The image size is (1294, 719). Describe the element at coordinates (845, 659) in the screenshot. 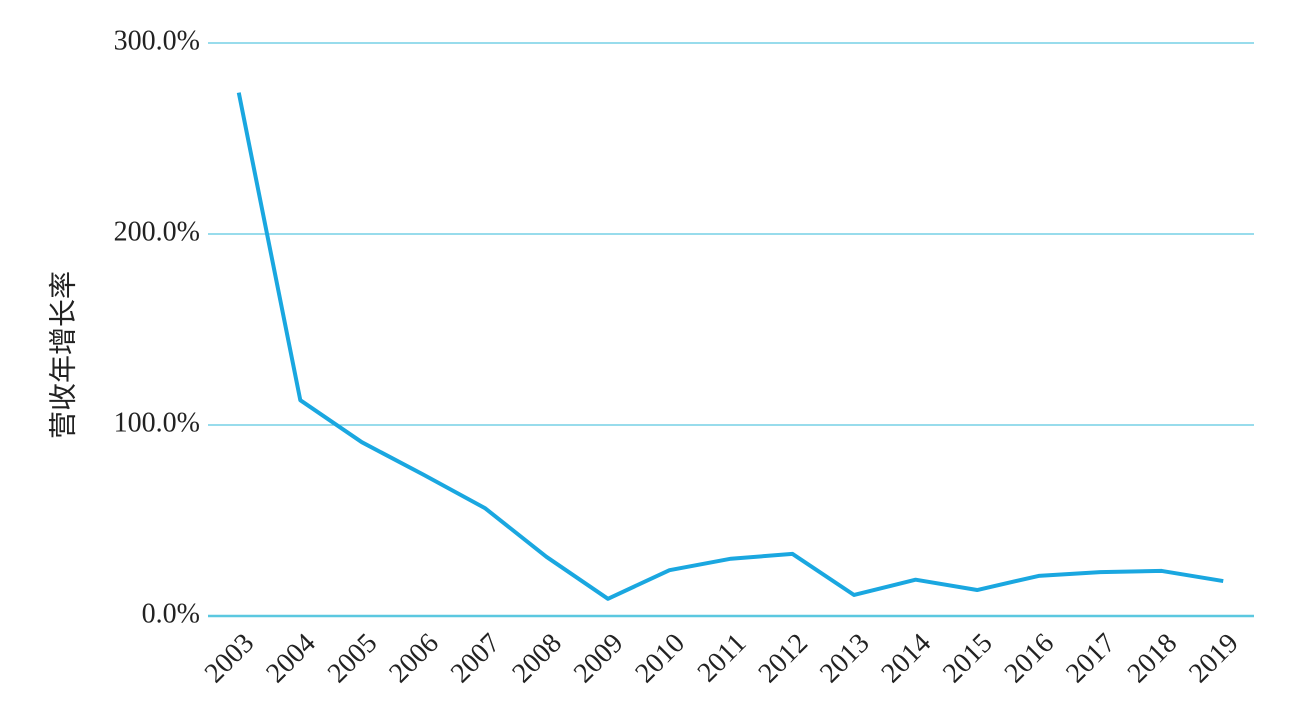

I see `x-tick-label: 2013` at that location.